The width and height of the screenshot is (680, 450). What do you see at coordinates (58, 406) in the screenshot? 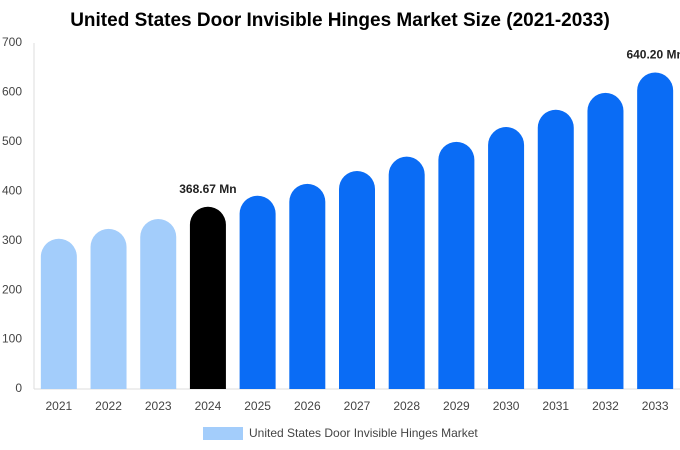
I see `x-tick-label: 2021` at bounding box center [58, 406].